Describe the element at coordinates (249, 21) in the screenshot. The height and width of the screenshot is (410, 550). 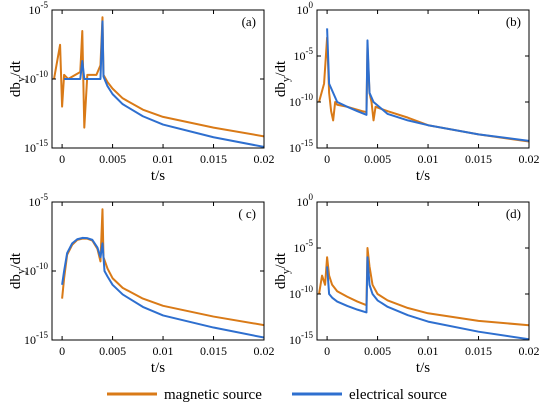
I see `panel-label: (a)` at that location.